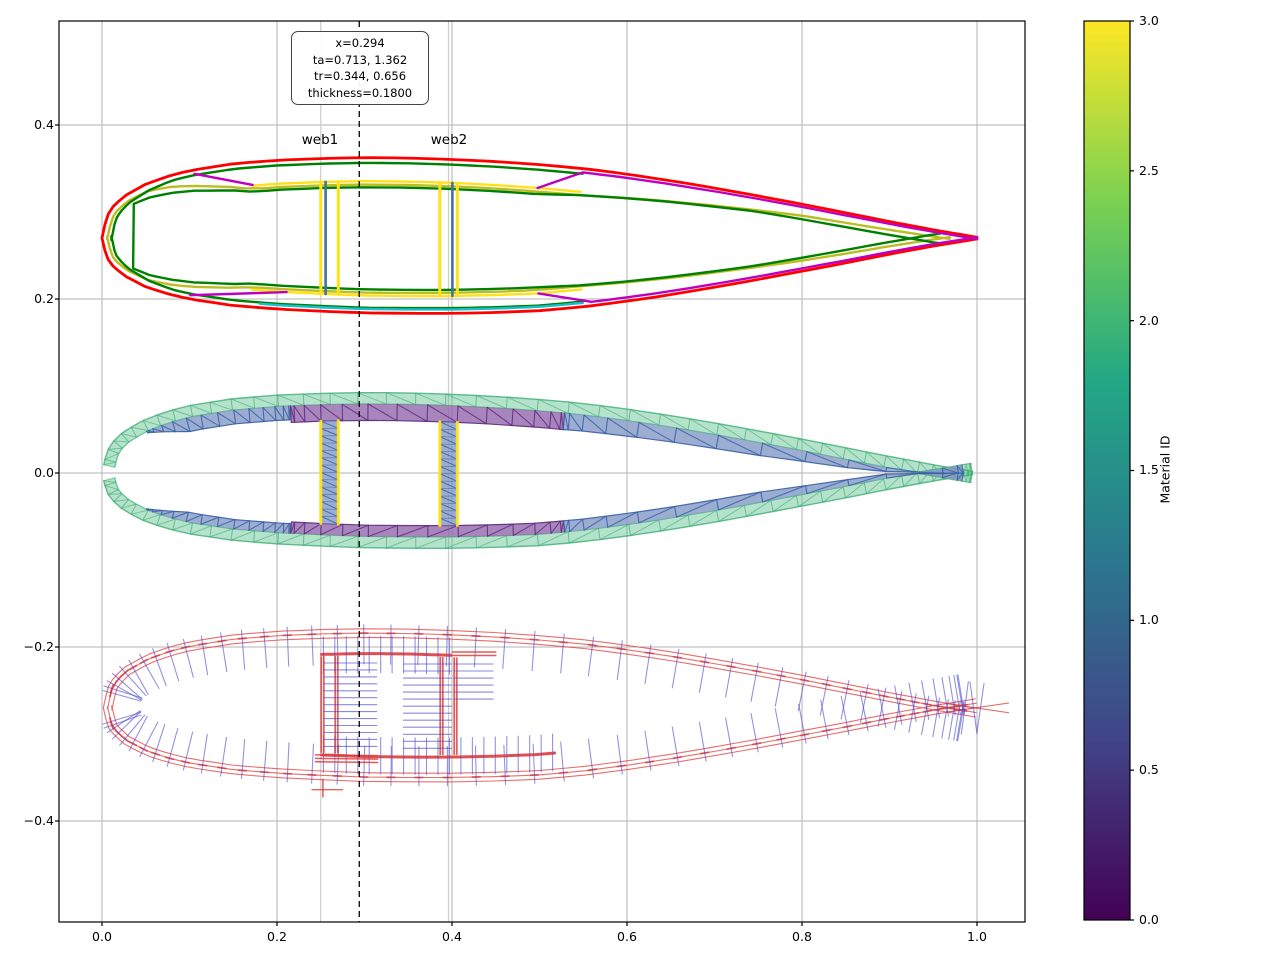 This screenshot has height=960, width=1280. What do you see at coordinates (360, 43) in the screenshot?
I see `annotation-line: x=0.294` at bounding box center [360, 43].